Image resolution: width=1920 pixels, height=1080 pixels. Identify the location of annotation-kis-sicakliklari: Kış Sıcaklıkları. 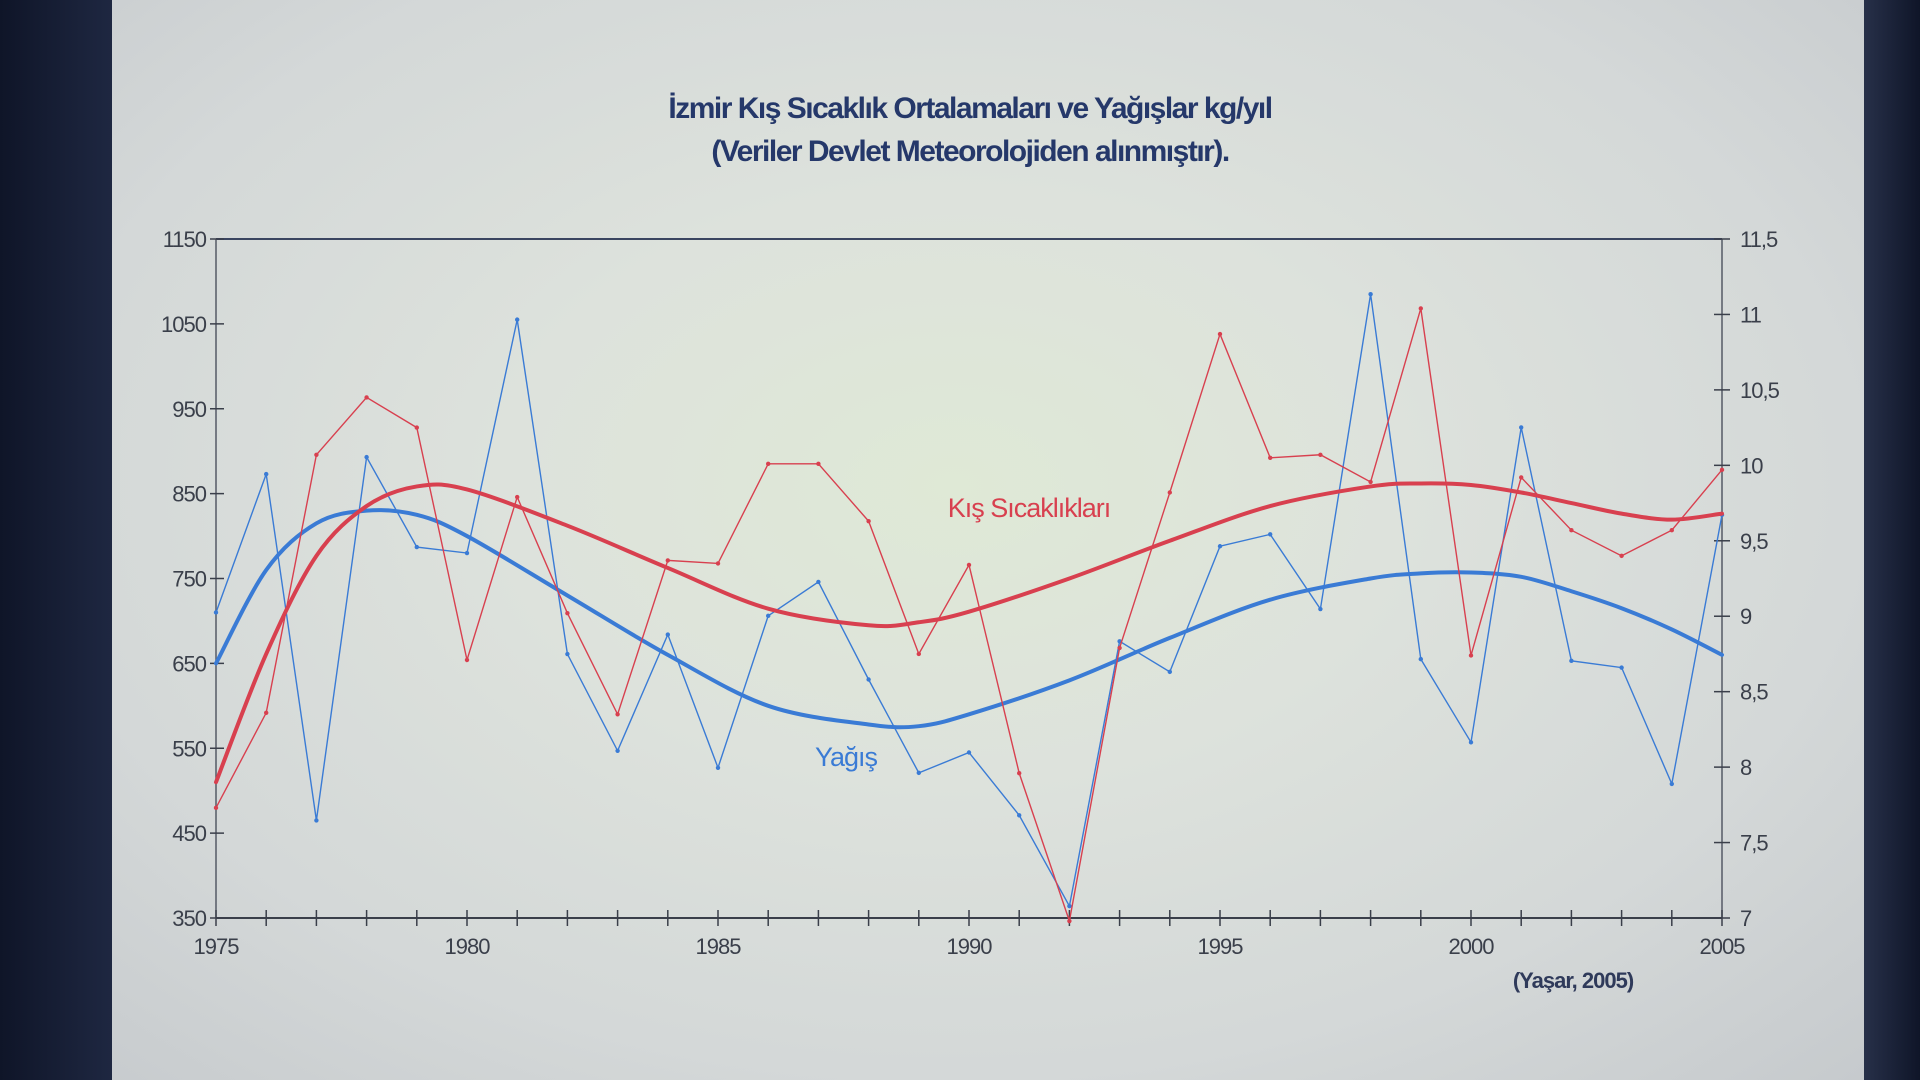
(1029, 508).